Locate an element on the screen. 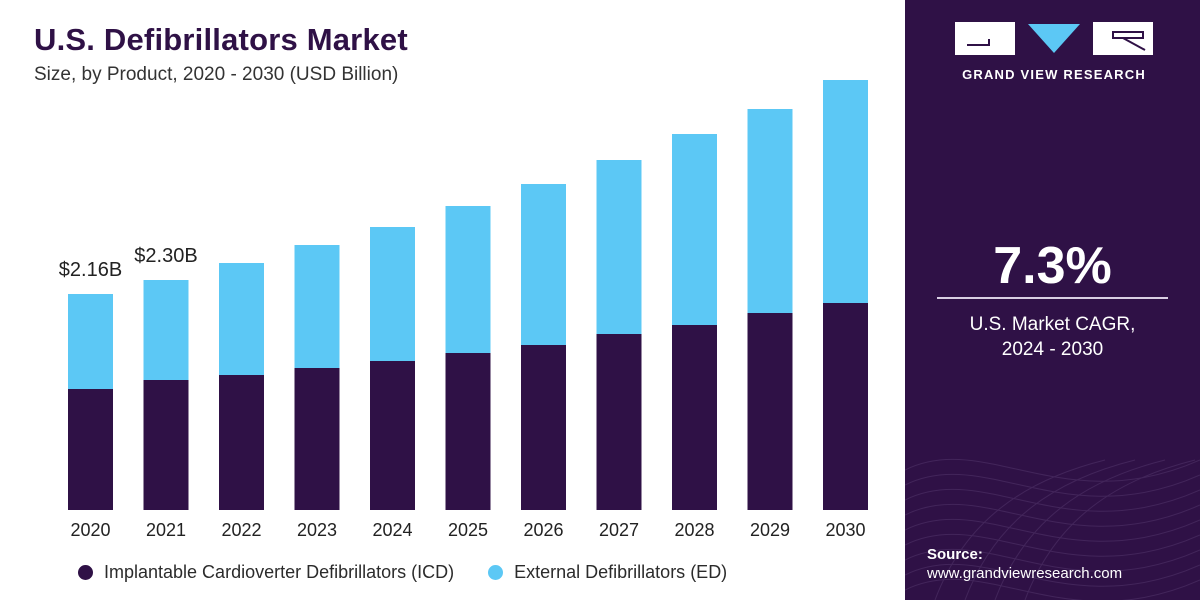  bar-ed-2020 is located at coordinates (90, 341).